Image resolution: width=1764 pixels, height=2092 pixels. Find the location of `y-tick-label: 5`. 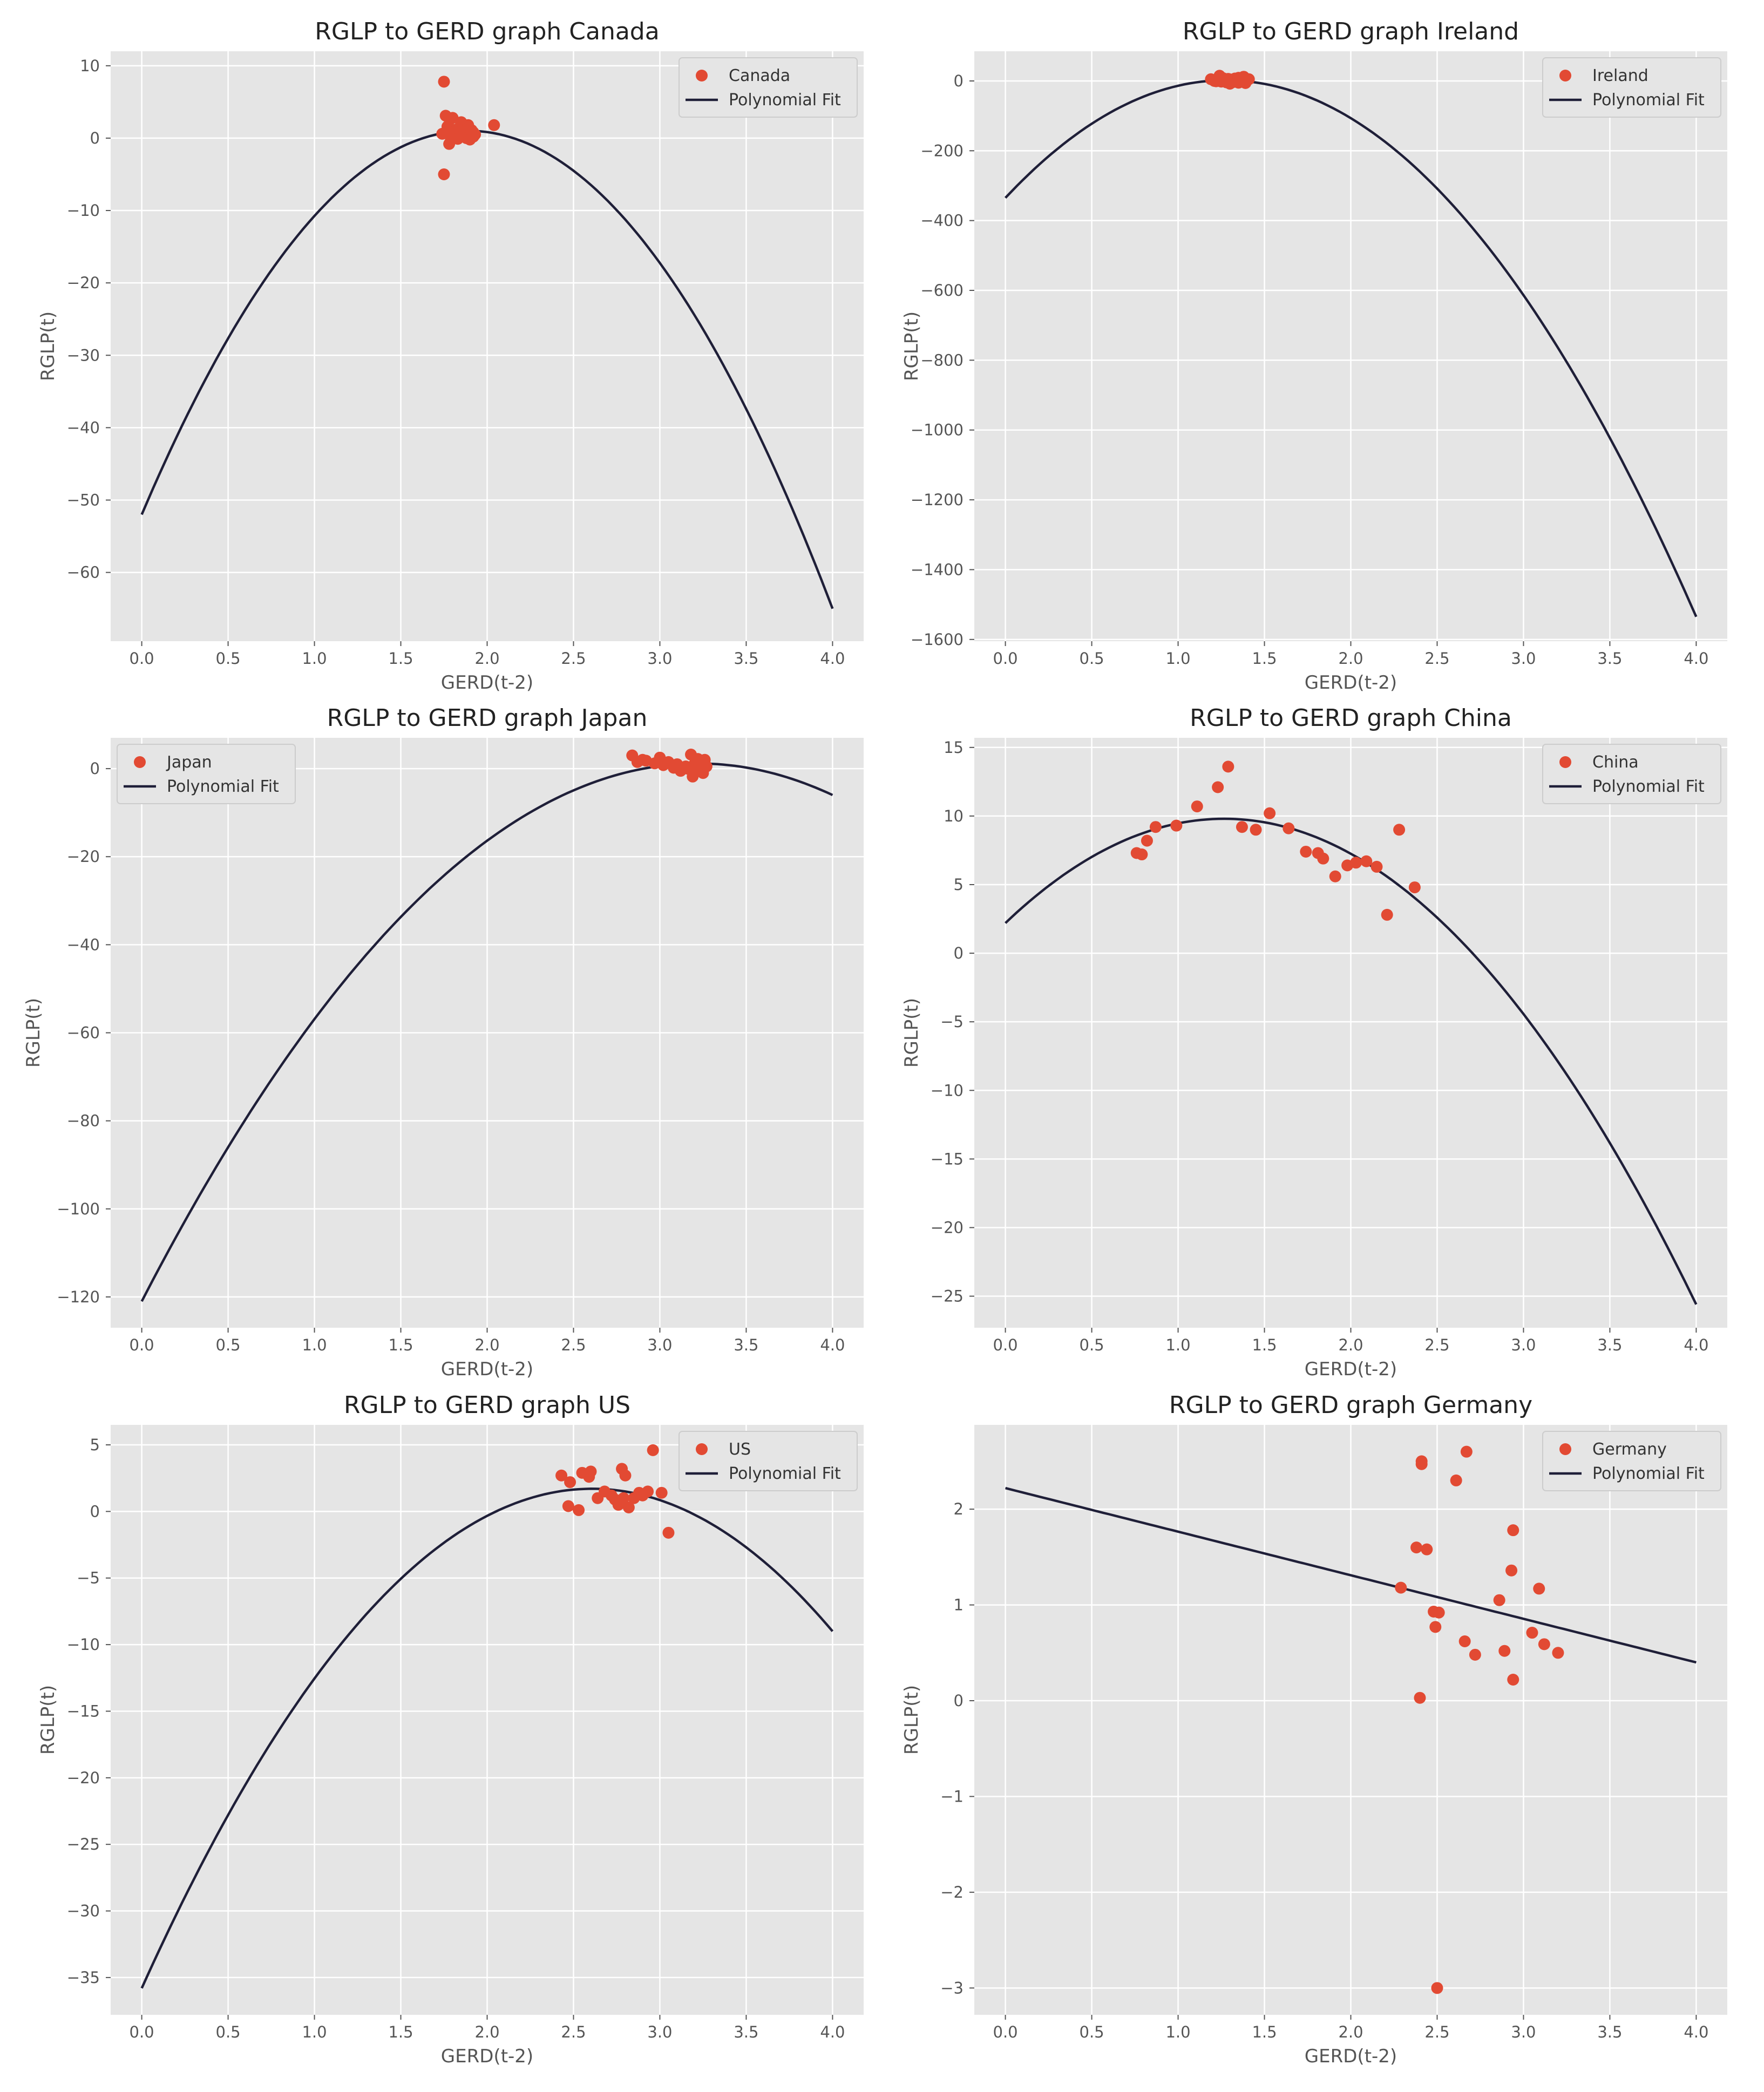

y-tick-label: 5 is located at coordinates (95, 1445).